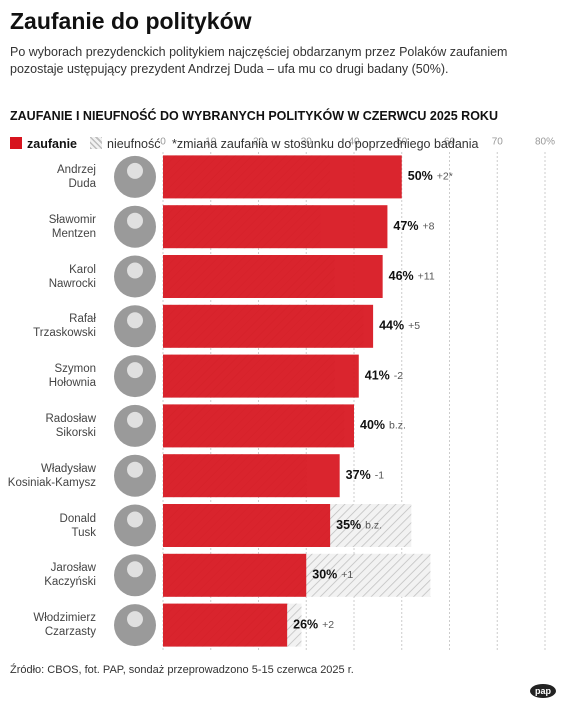 This screenshot has height=705, width=564. I want to click on value-label: 30%, so click(324, 575).